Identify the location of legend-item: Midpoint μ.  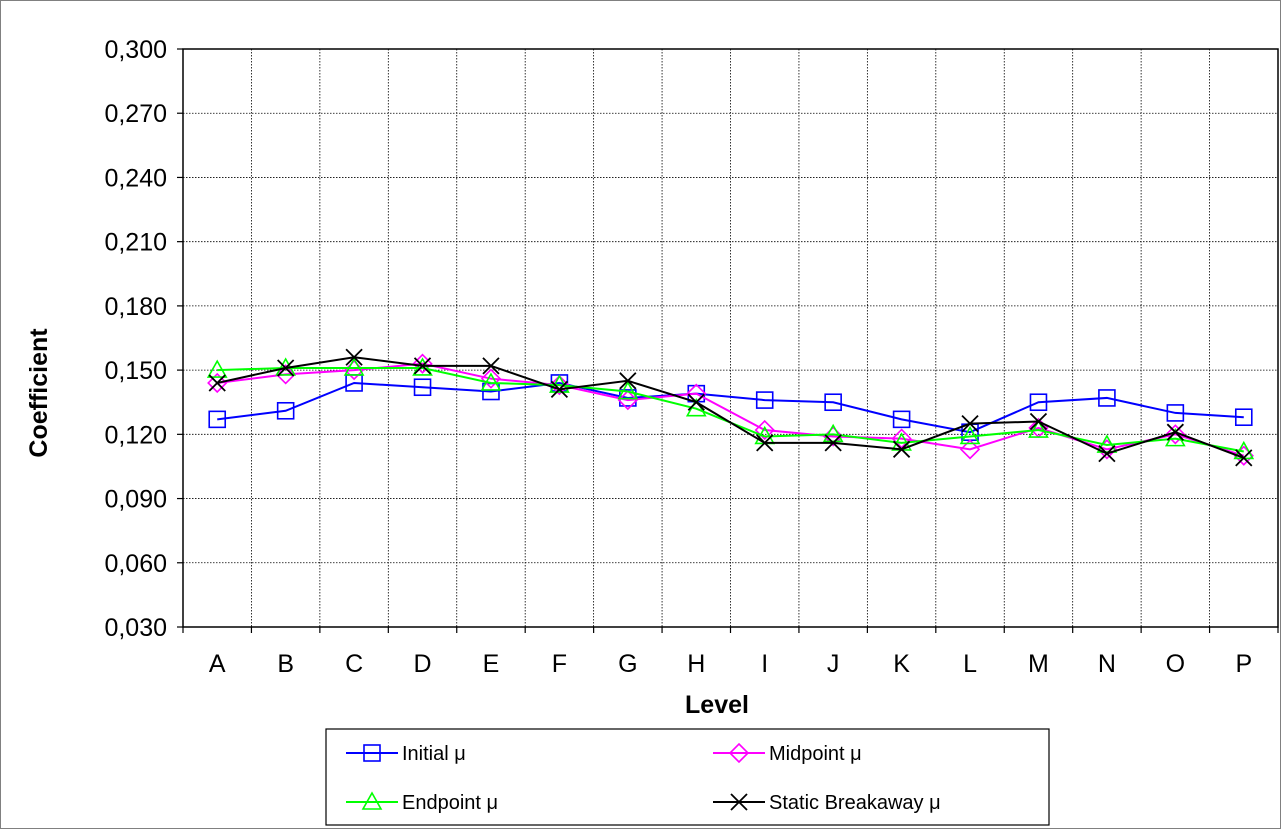
(787, 753).